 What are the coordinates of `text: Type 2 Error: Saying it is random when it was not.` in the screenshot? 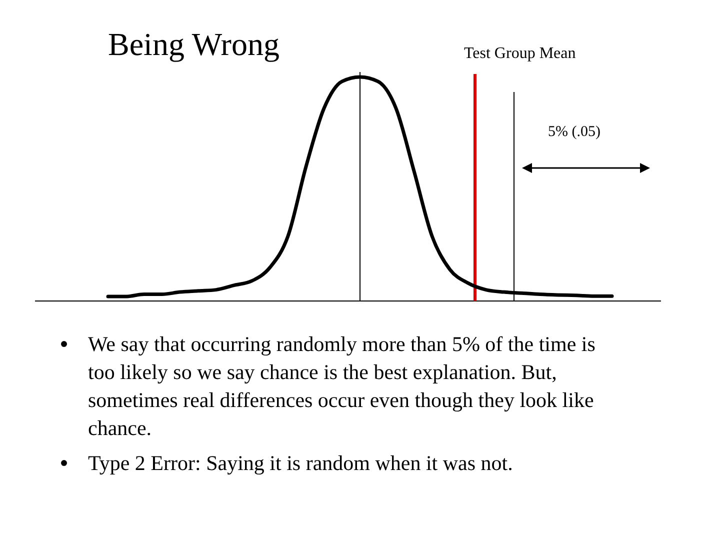 It's located at (300, 463).